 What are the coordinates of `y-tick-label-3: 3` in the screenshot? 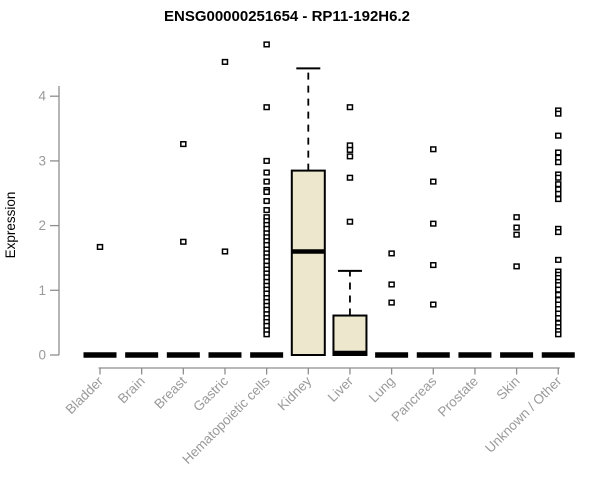 It's located at (42, 160).